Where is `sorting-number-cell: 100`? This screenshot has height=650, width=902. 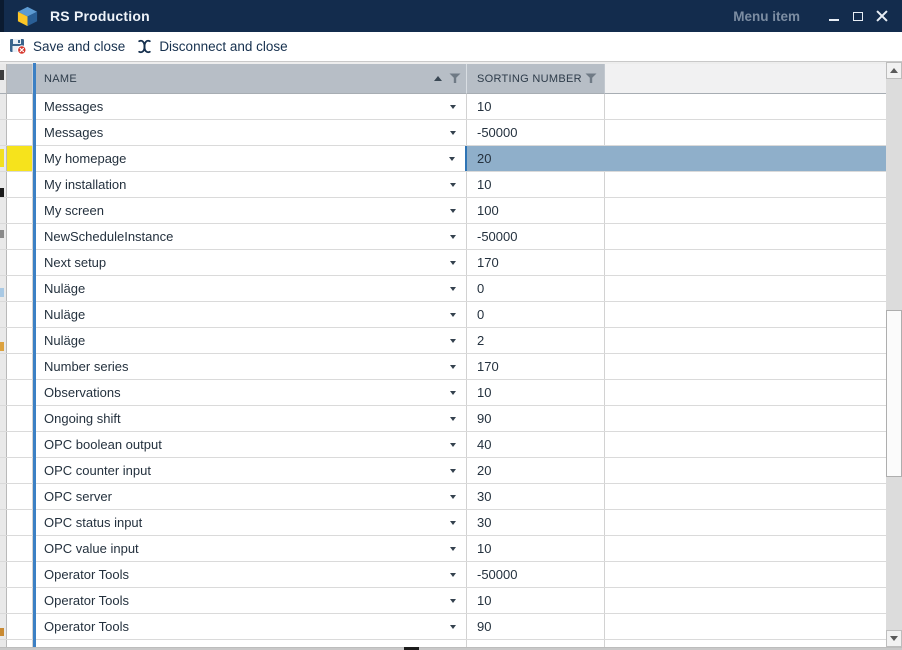 sorting-number-cell: 100 is located at coordinates (536, 210).